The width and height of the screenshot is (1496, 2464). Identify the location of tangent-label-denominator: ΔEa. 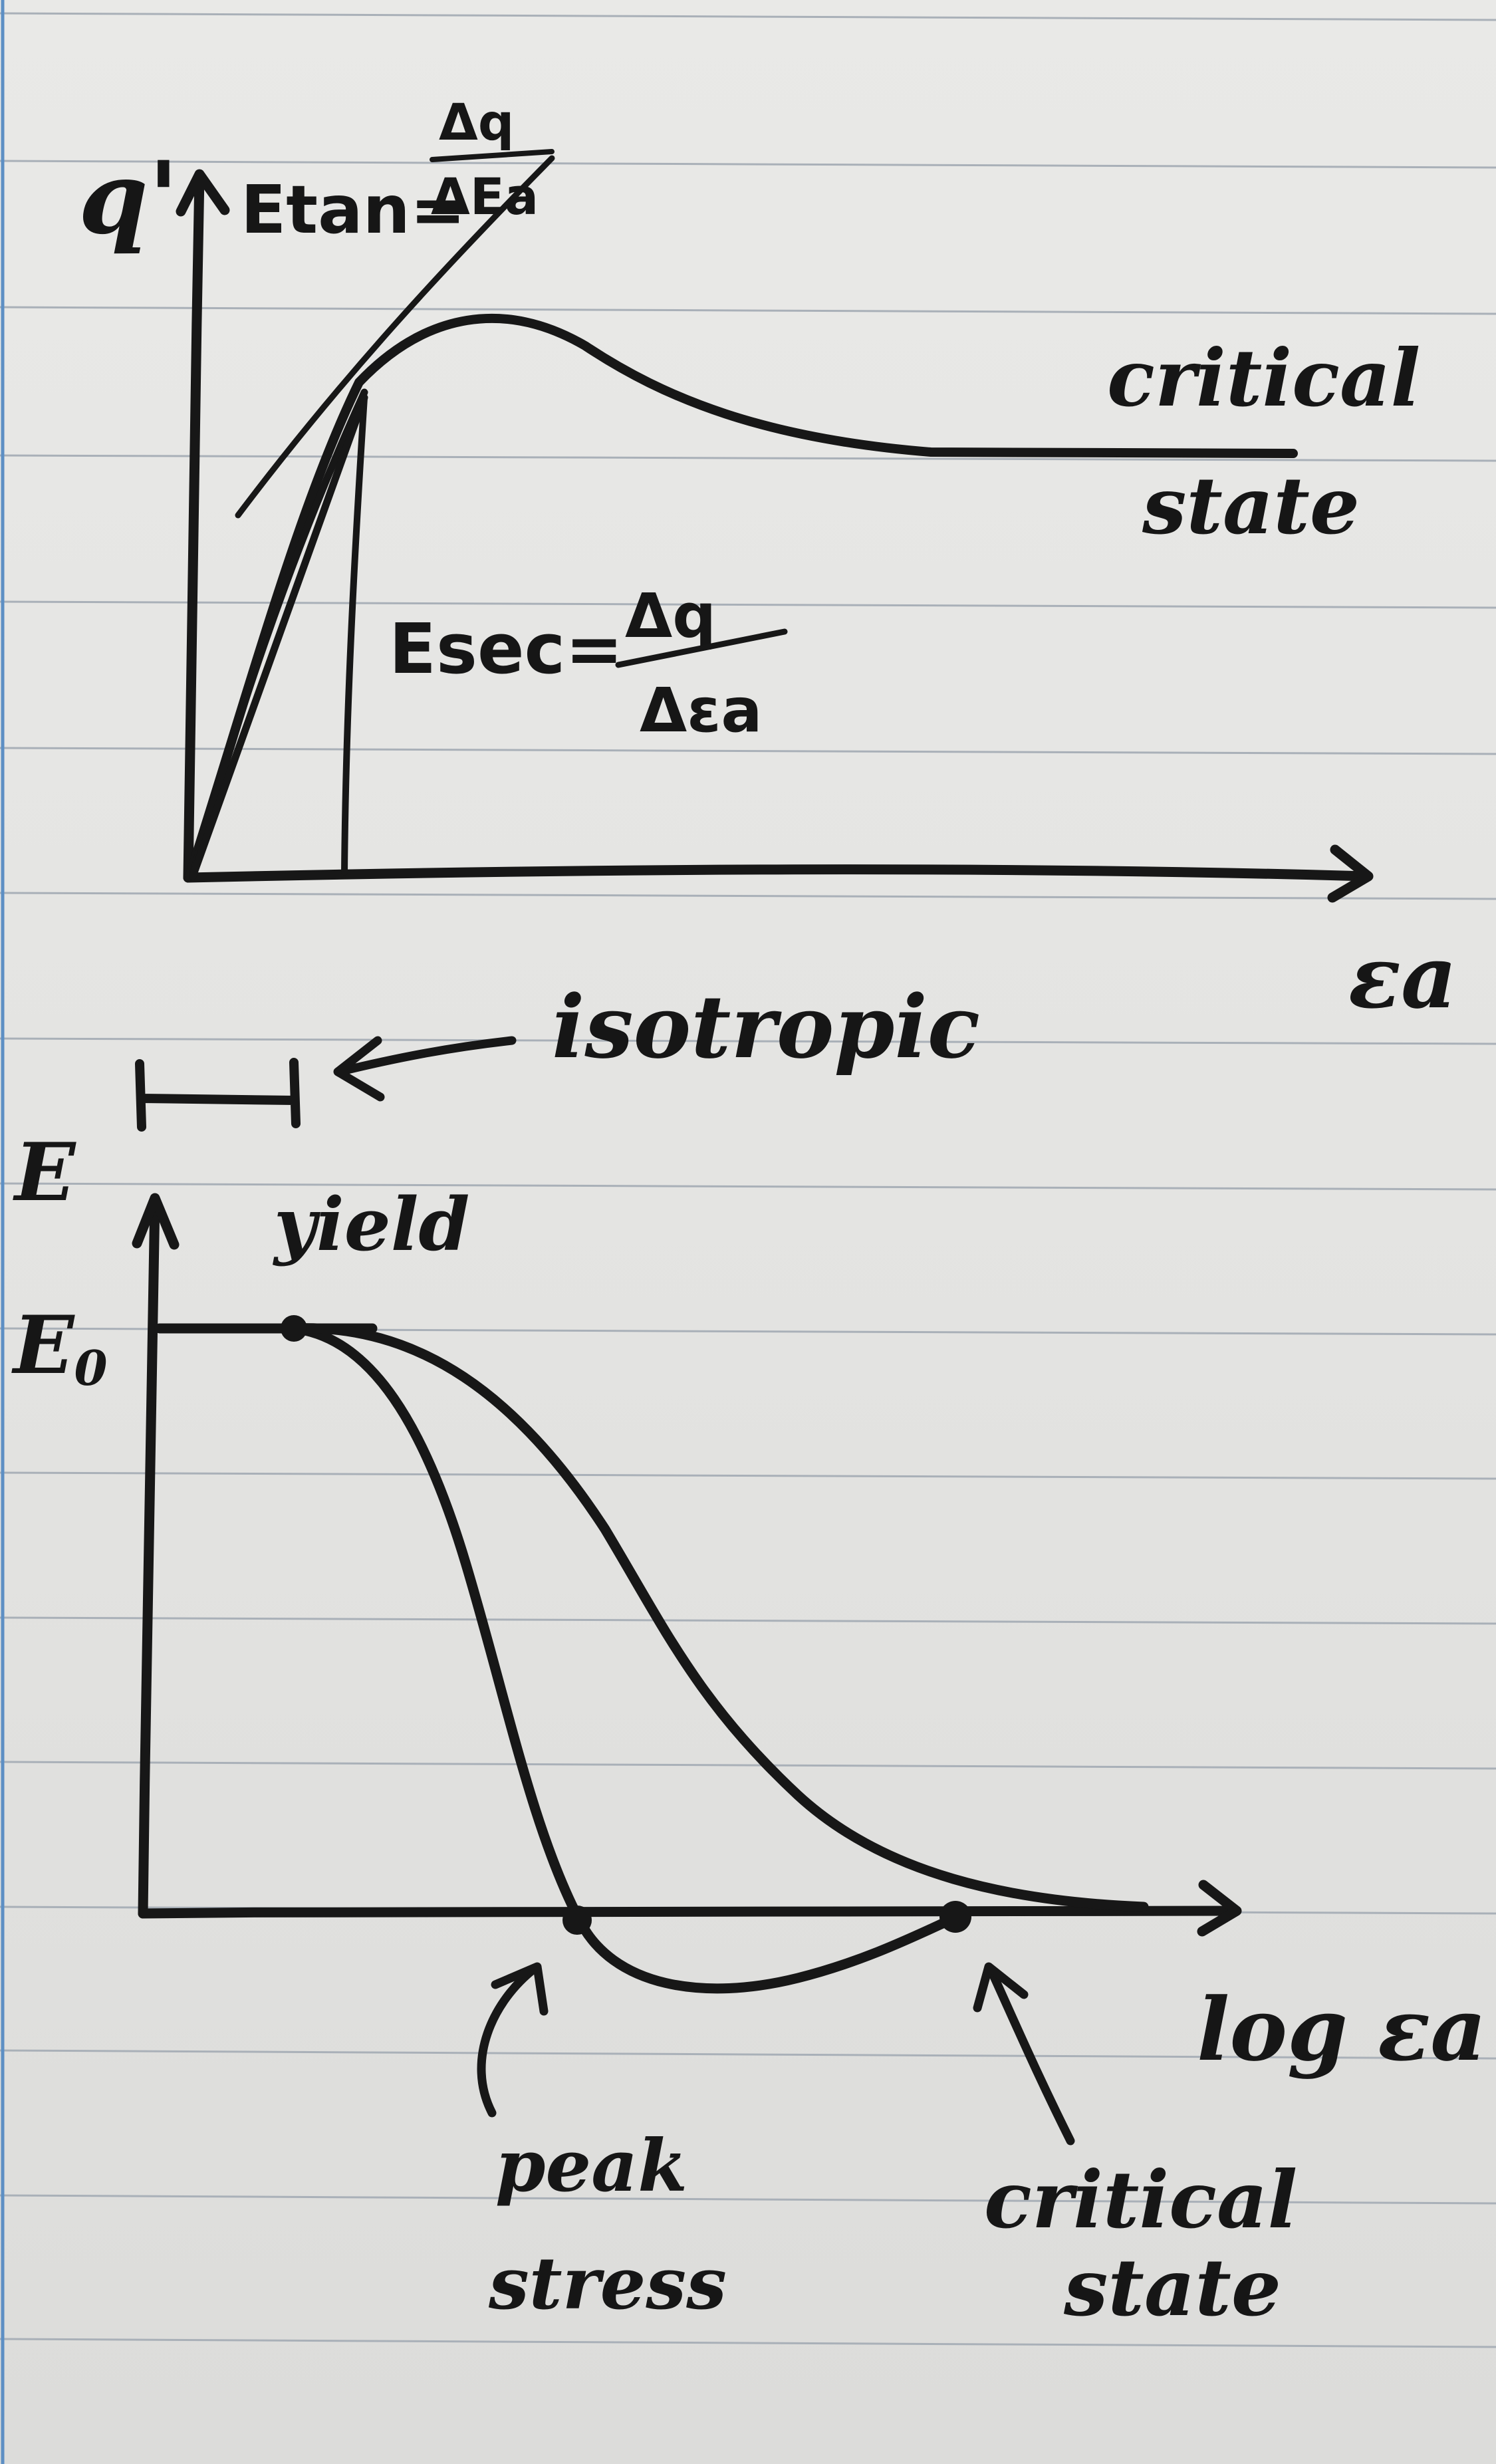
(485, 196).